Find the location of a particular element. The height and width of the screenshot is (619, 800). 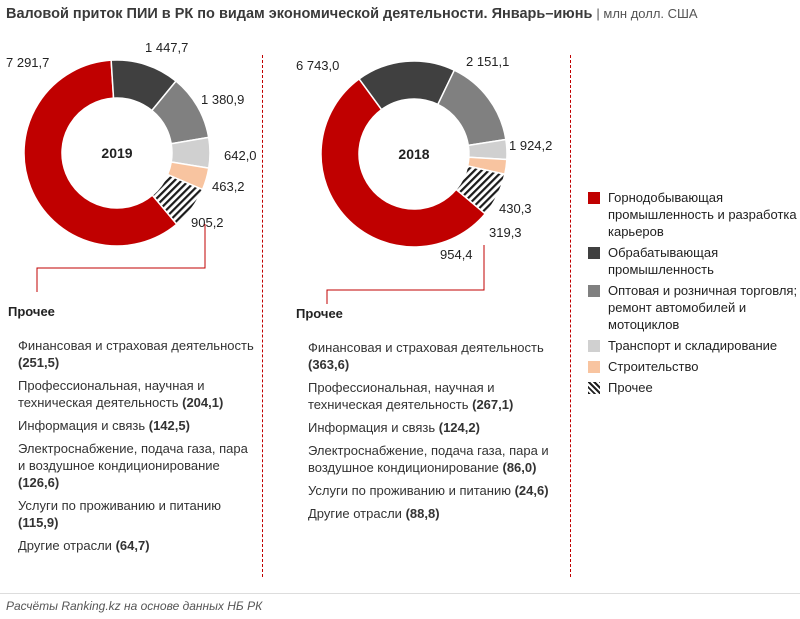

connector-2019 is located at coordinates (121, 258).